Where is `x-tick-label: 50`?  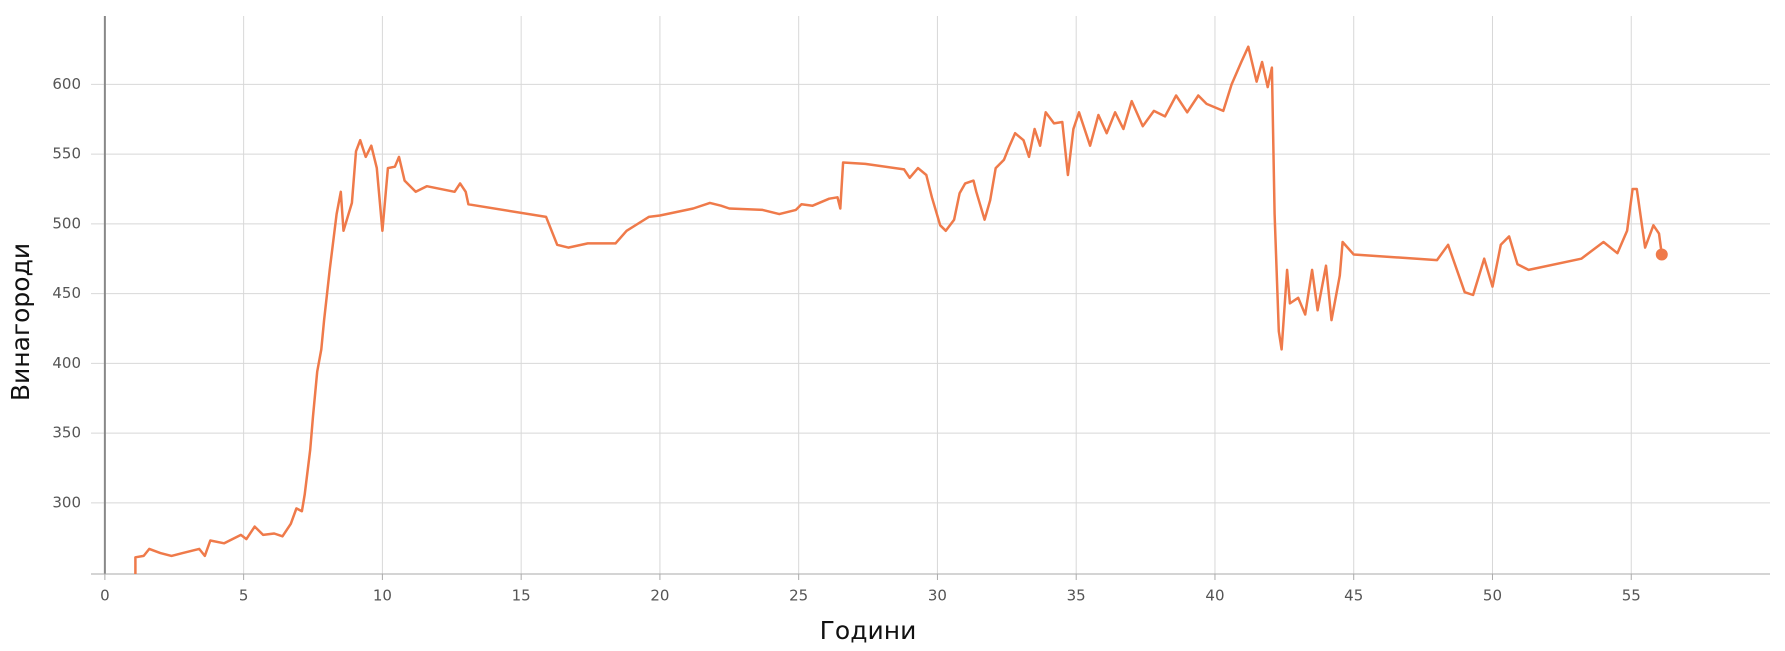 x-tick-label: 50 is located at coordinates (1492, 596).